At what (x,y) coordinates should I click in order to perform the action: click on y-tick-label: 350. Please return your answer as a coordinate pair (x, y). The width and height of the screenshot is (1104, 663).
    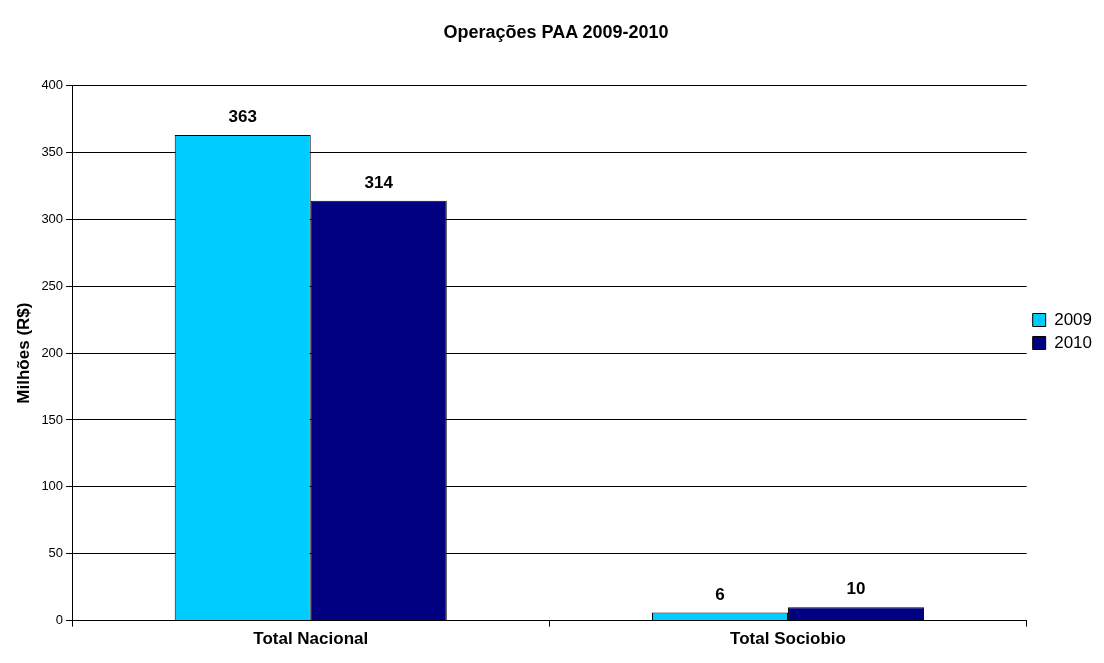
    Looking at the image, I should click on (52, 152).